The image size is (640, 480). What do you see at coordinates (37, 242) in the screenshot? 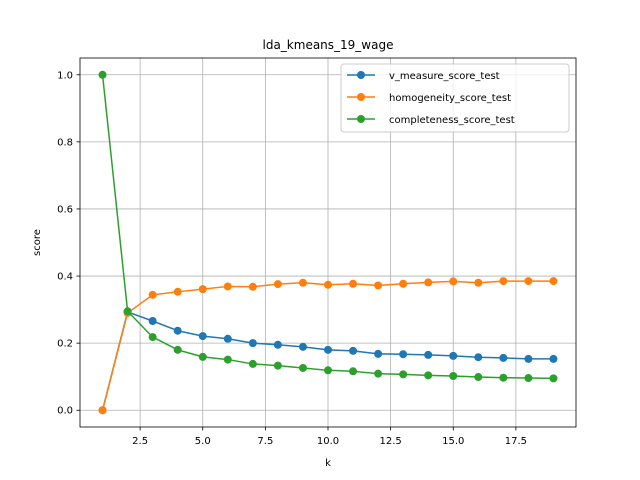
I see `y-axis-label: score` at bounding box center [37, 242].